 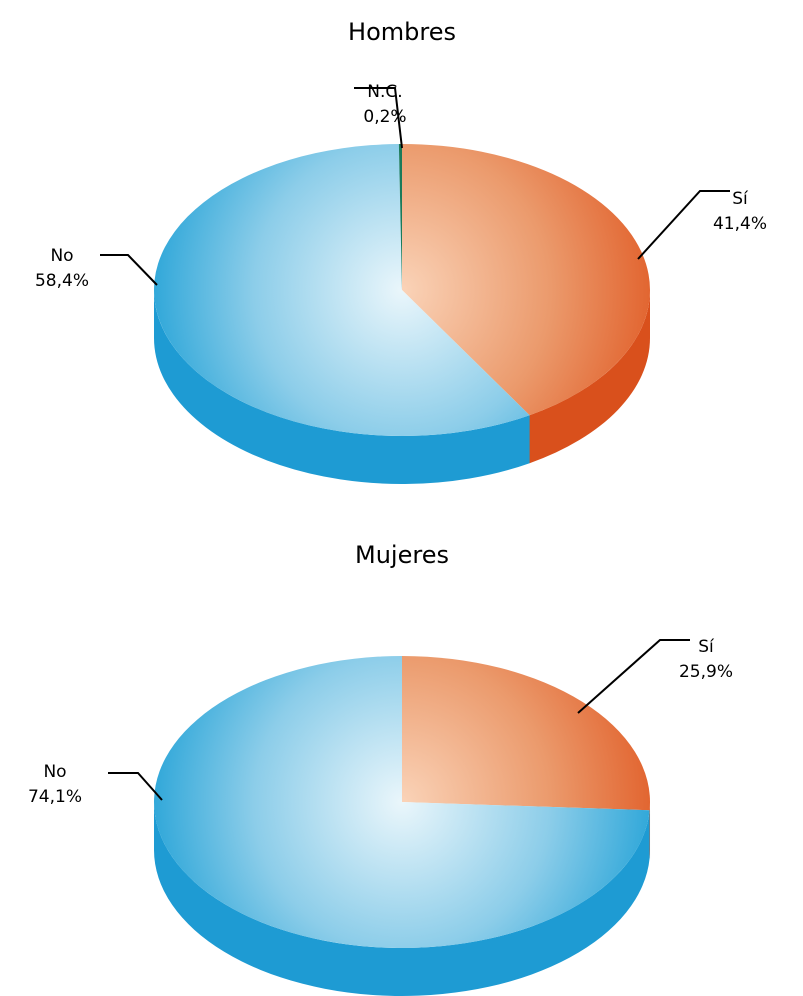 I want to click on slice-value-si: 41,4%, so click(x=740, y=224).